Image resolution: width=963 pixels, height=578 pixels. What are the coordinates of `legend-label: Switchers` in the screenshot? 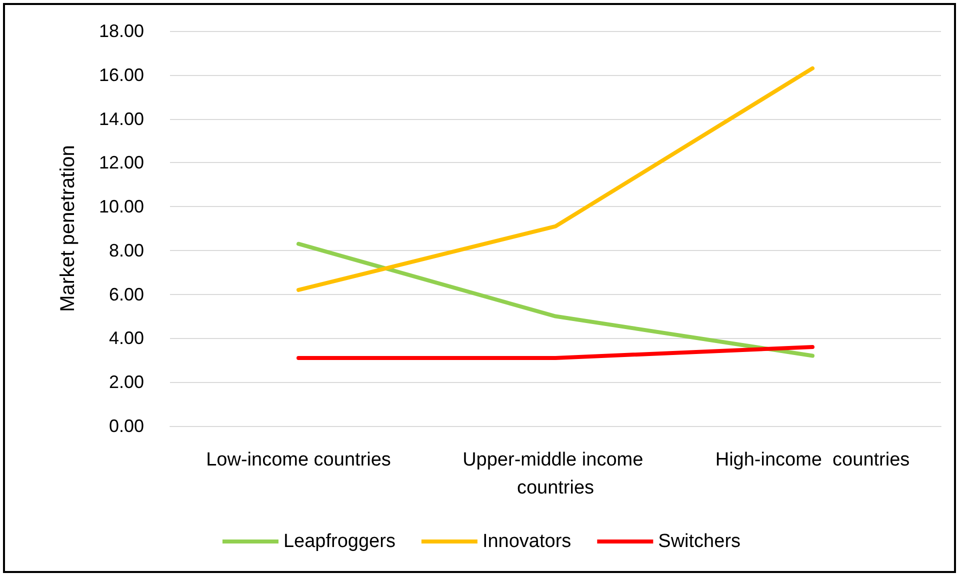 It's located at (699, 541).